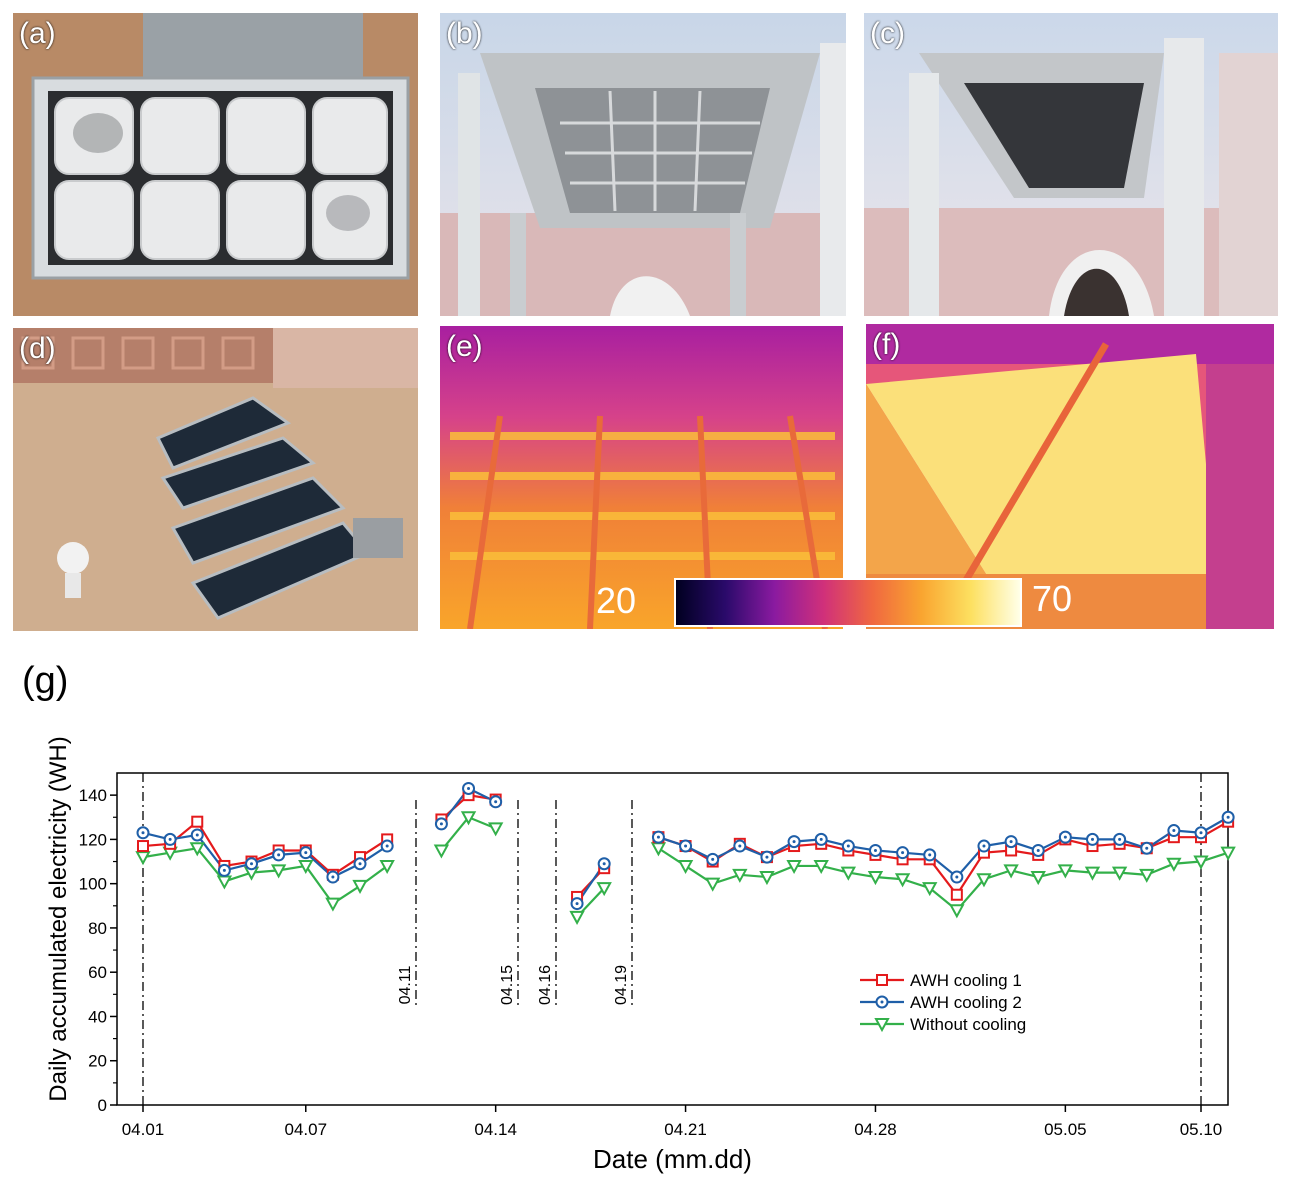  I want to click on legend-label-1: AWH cooling 1, so click(966, 980).